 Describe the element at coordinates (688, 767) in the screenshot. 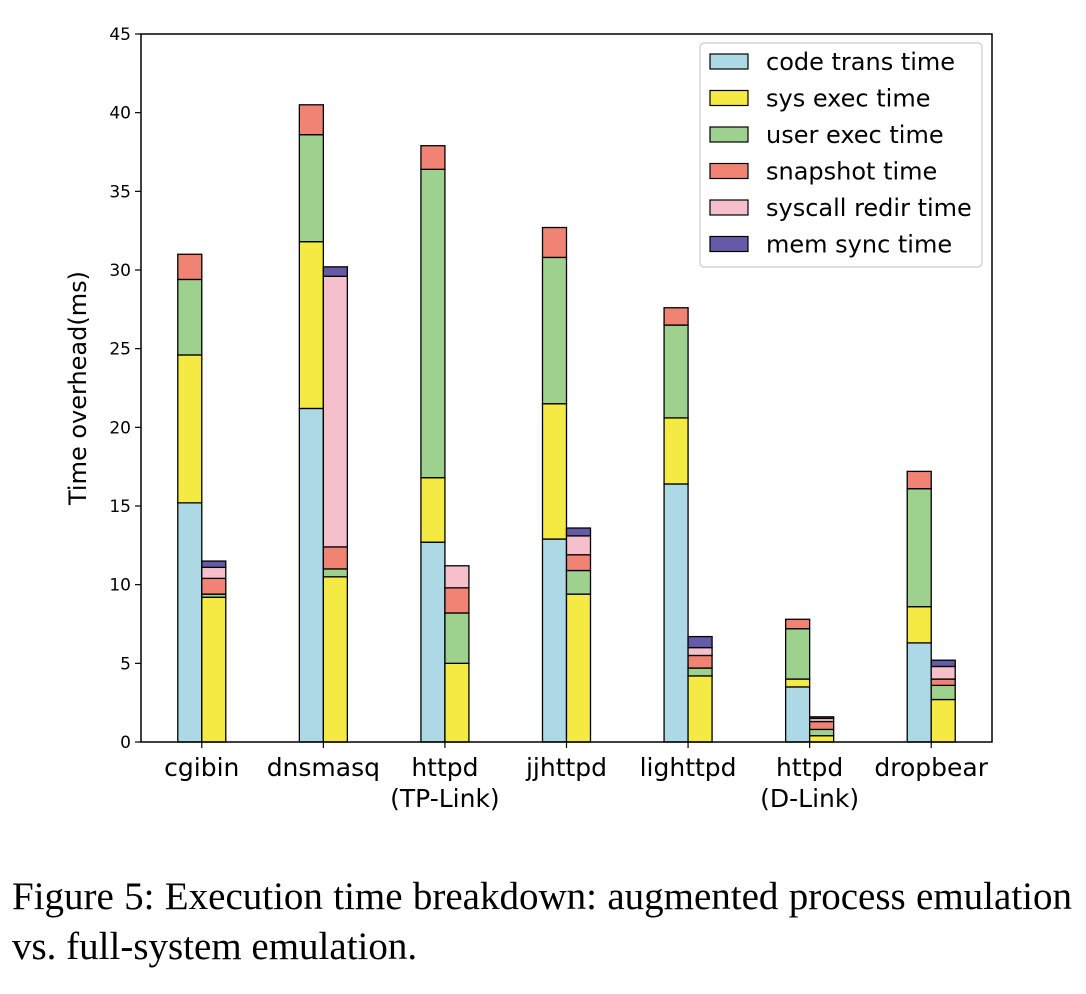

I see `x-tick-label: lighttpd` at that location.